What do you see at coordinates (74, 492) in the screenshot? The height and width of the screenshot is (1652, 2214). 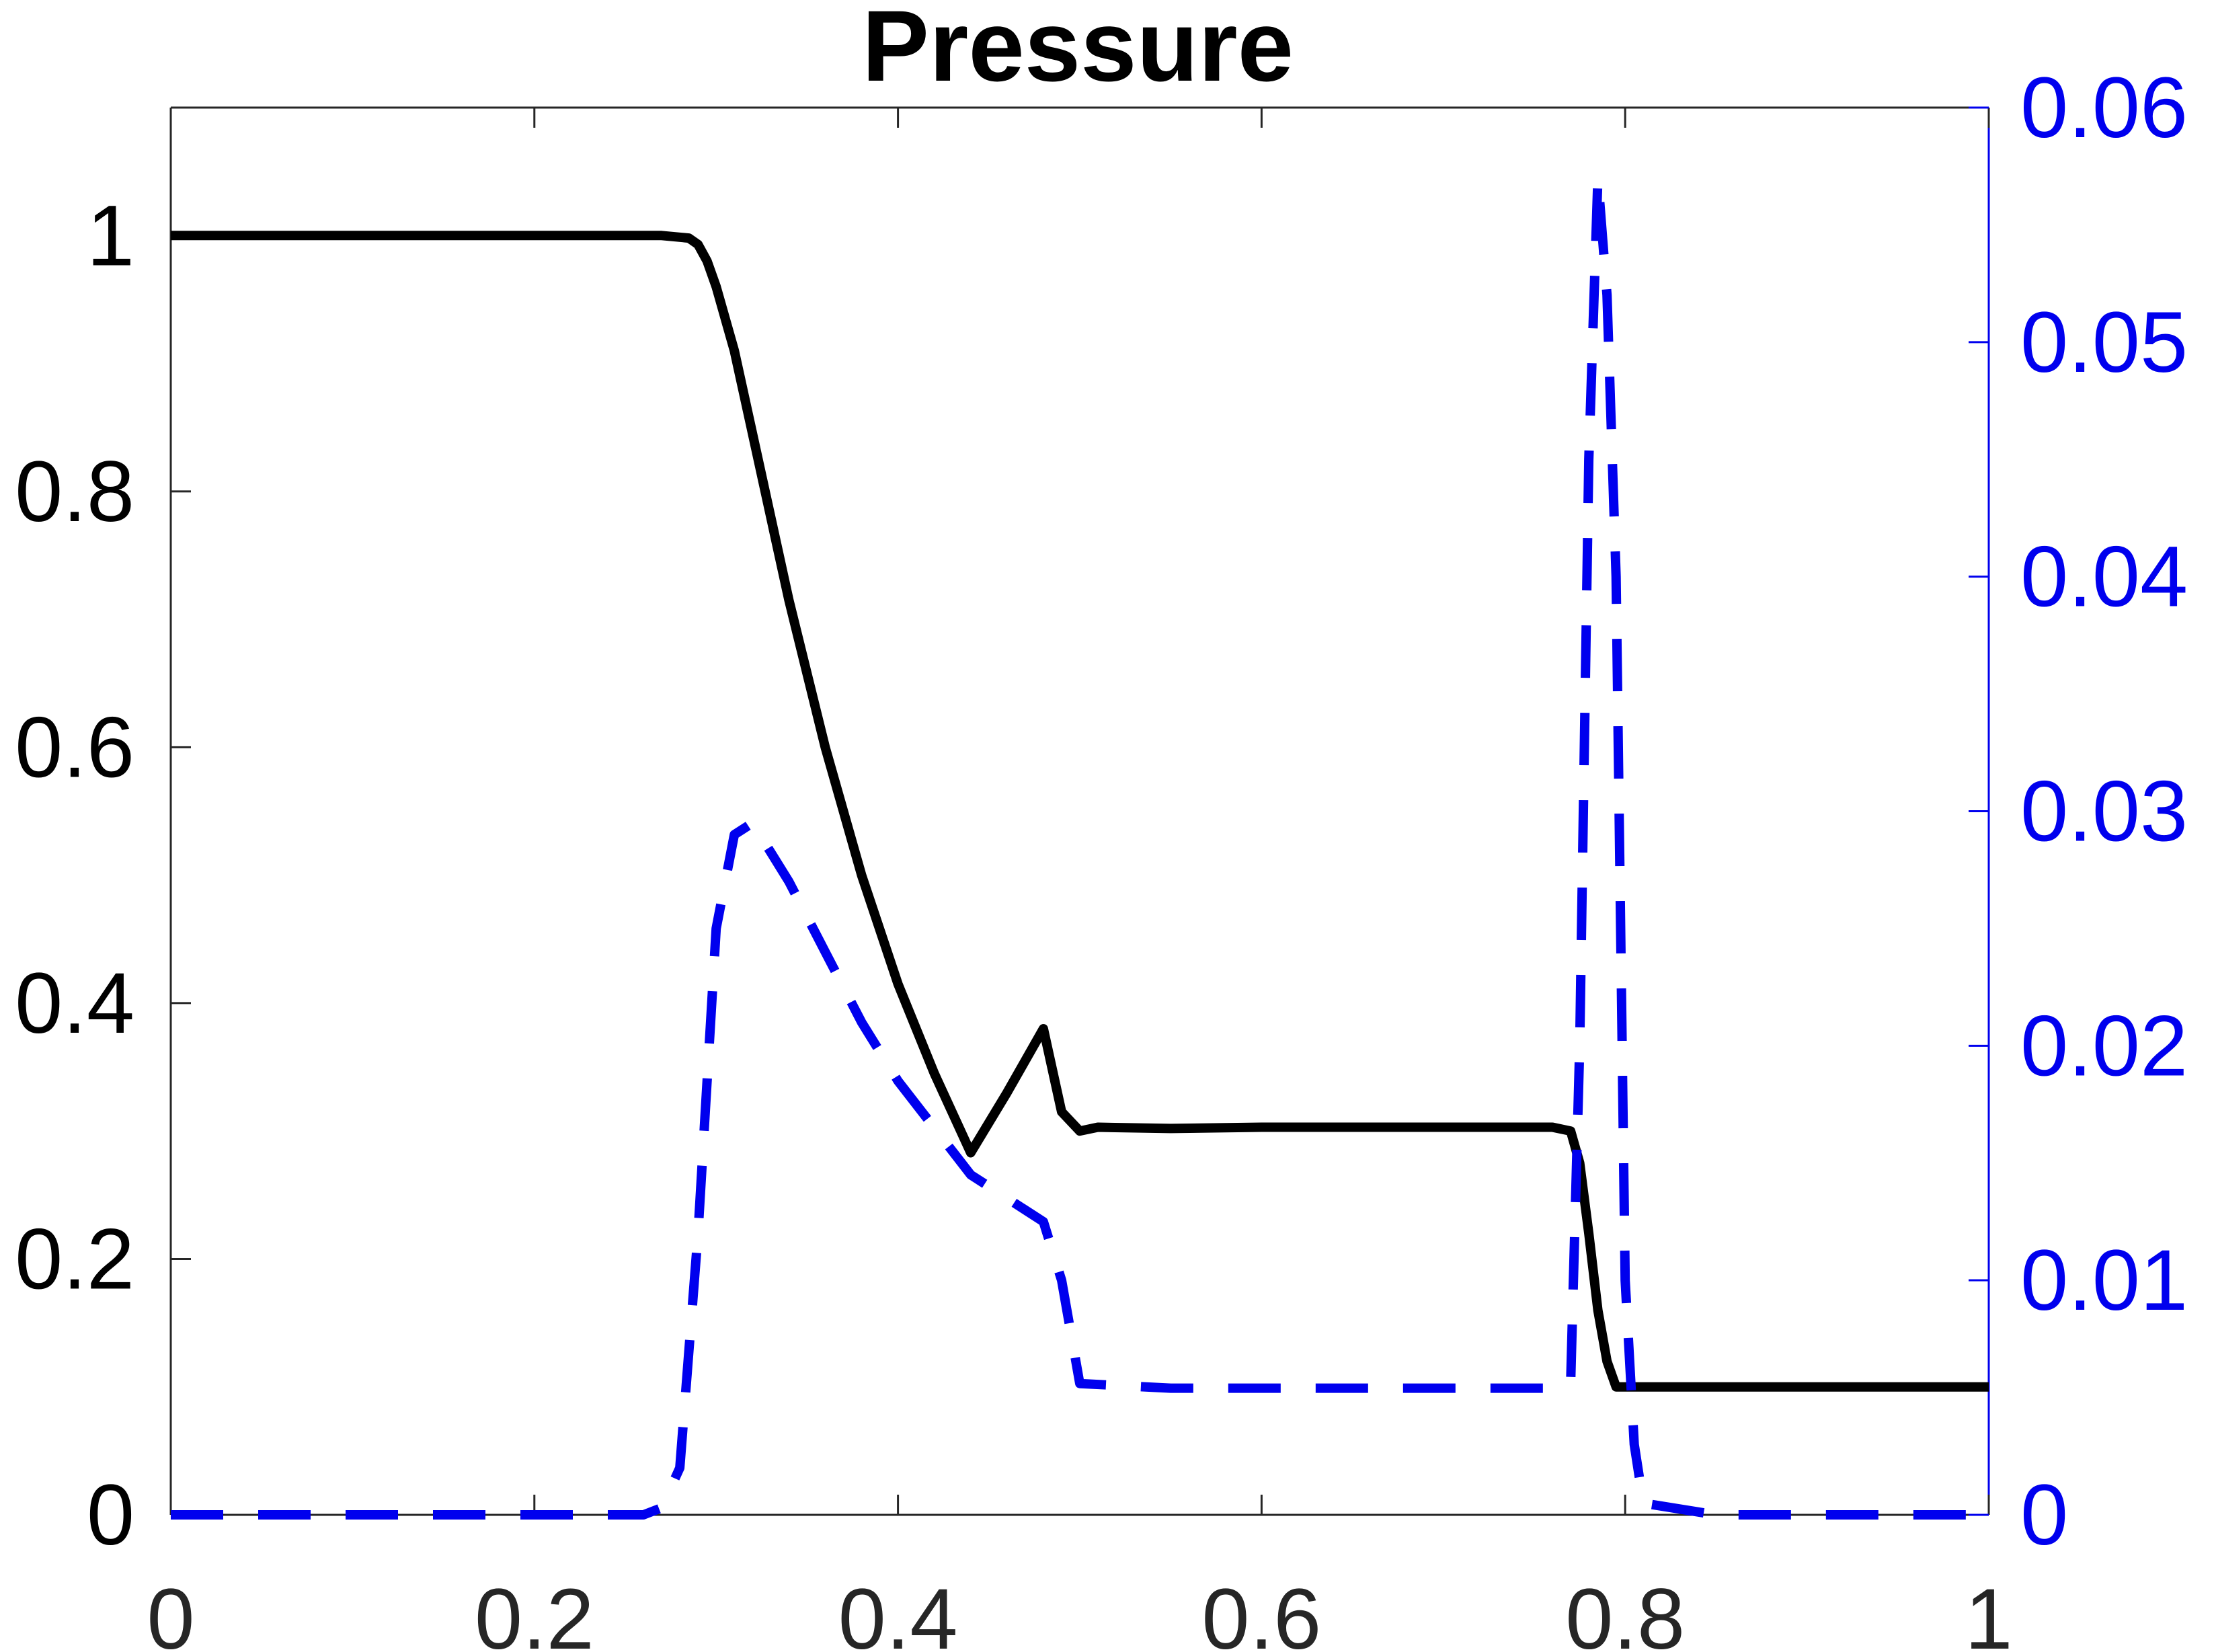 I see `y-left-tick-label: 0.8` at bounding box center [74, 492].